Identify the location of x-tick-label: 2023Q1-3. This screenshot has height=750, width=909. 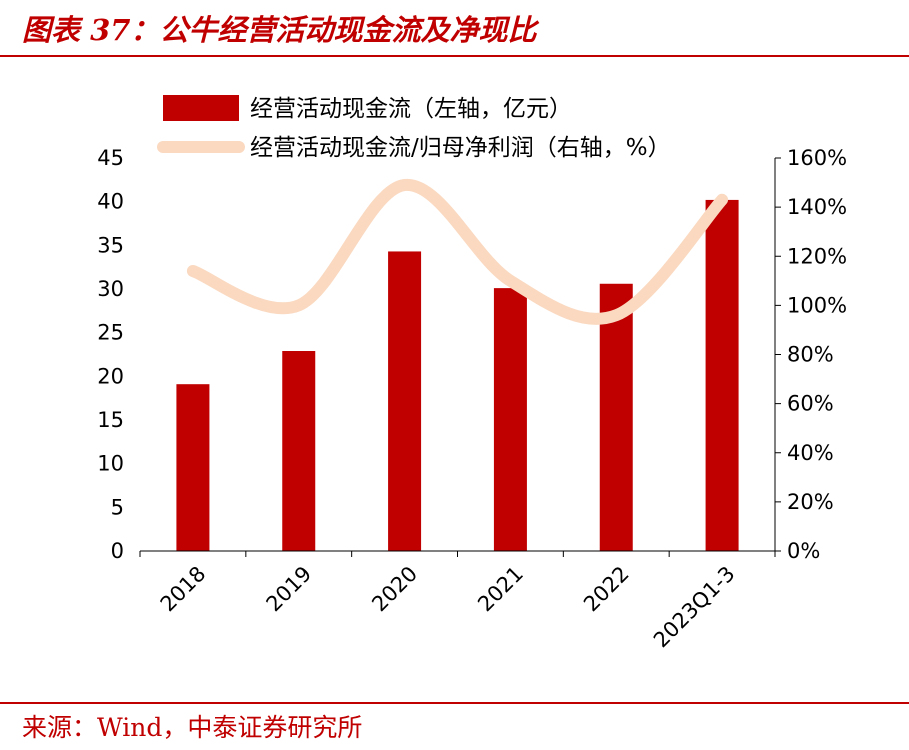
(694, 607).